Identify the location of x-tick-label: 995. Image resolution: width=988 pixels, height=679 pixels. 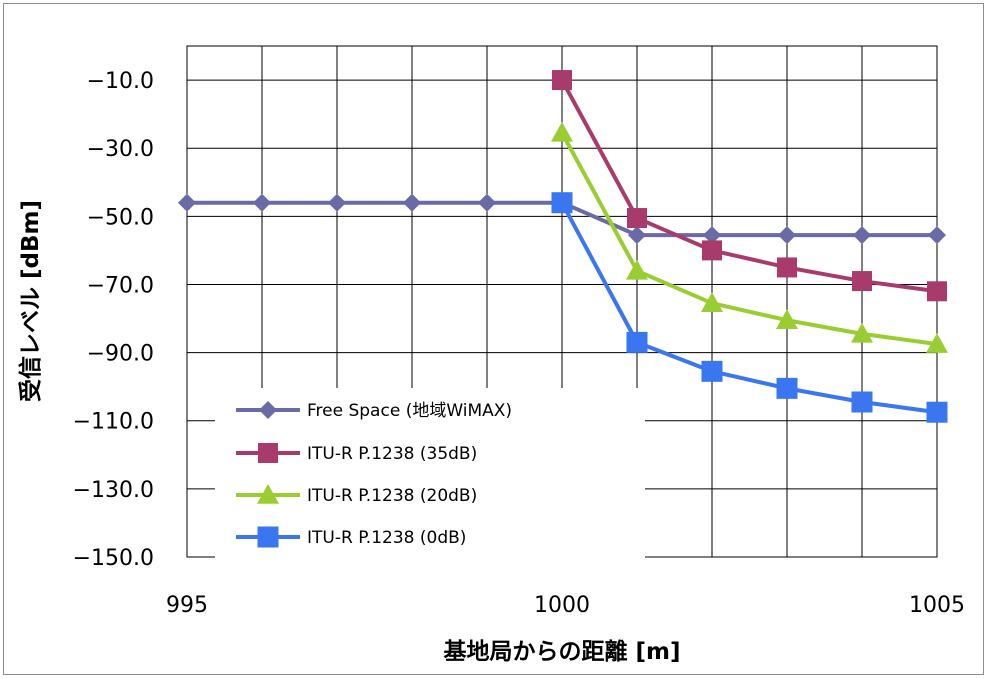
(187, 605).